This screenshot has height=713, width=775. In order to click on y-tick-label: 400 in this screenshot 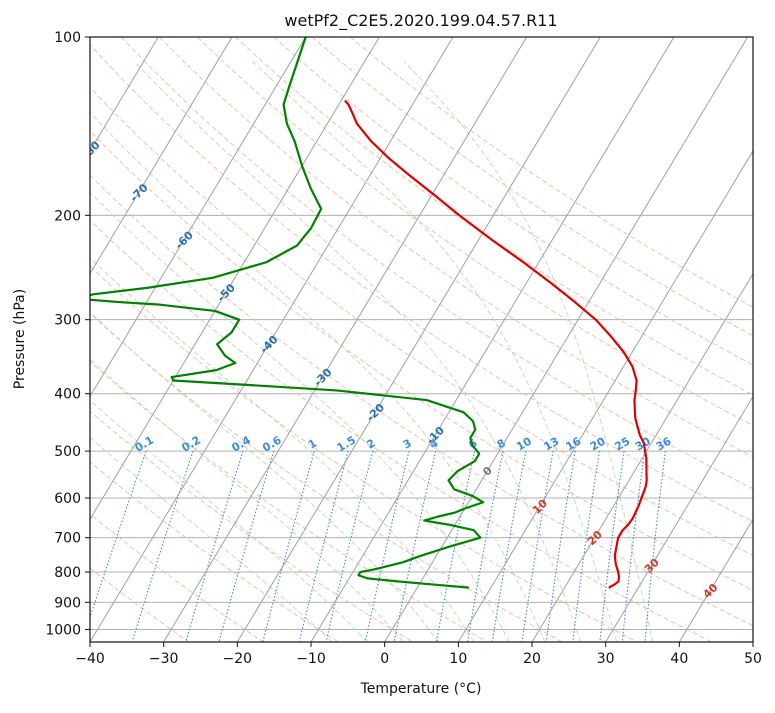, I will do `click(67, 395)`.